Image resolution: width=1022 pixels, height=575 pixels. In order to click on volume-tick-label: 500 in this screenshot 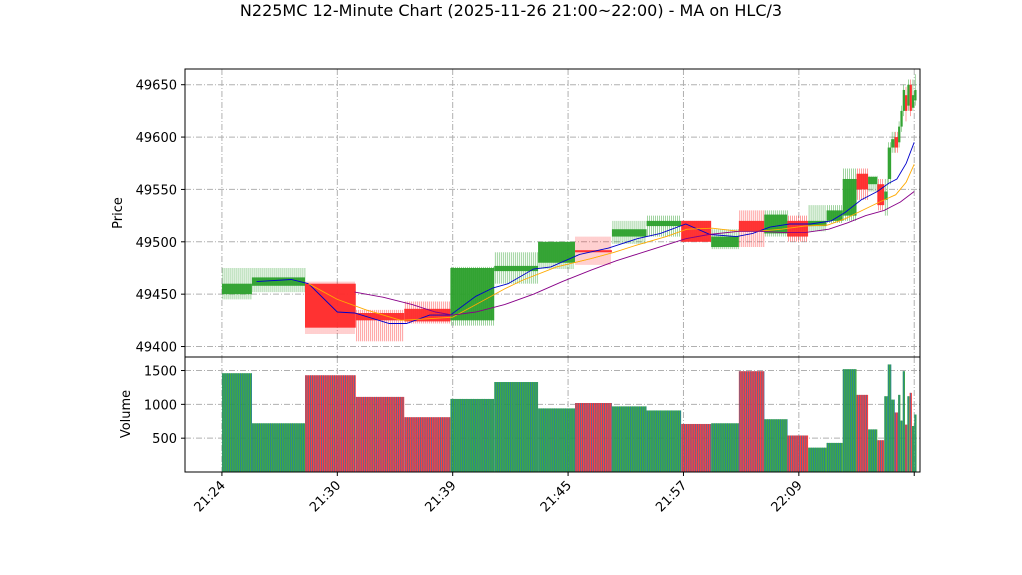, I will do `click(164, 439)`.